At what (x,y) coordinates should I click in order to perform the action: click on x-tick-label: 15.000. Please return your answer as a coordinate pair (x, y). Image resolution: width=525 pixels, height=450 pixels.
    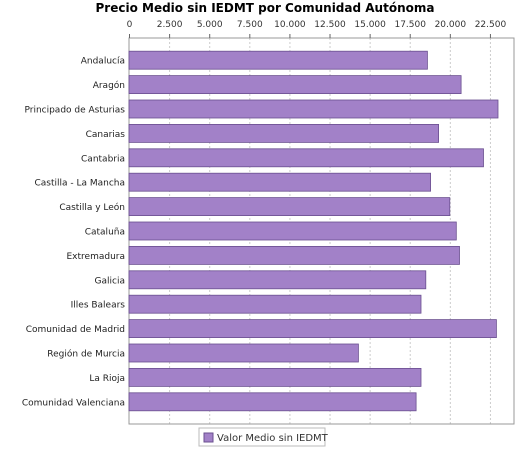
    Looking at the image, I should click on (370, 25).